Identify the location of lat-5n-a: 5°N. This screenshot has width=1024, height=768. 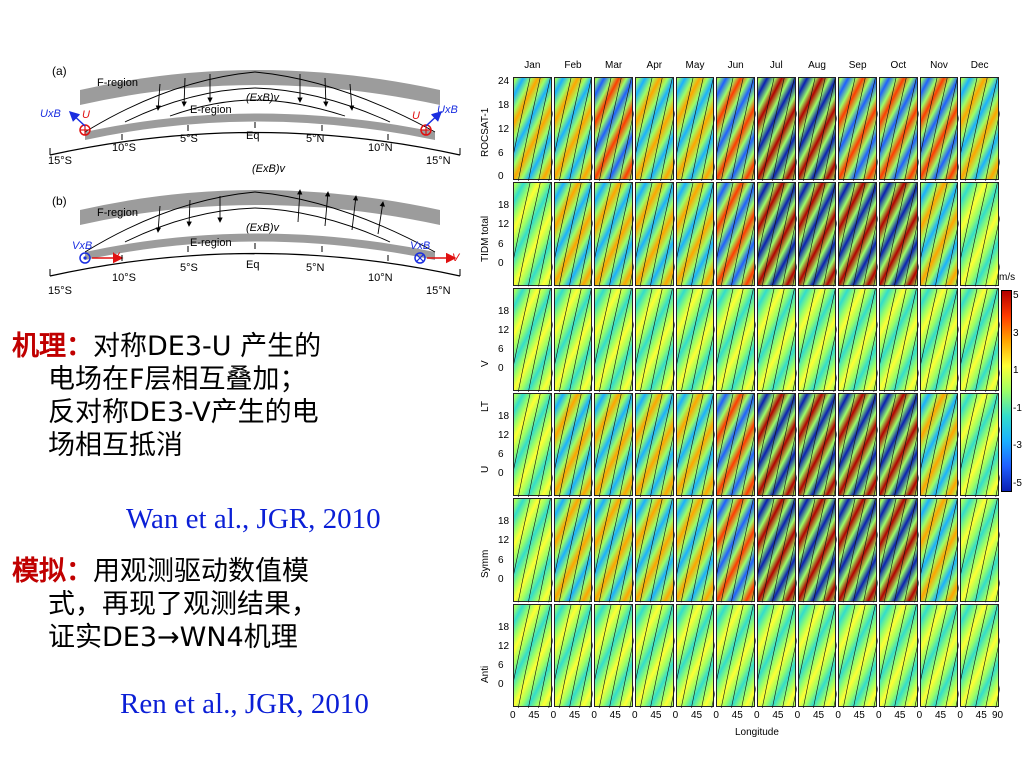
(315, 139).